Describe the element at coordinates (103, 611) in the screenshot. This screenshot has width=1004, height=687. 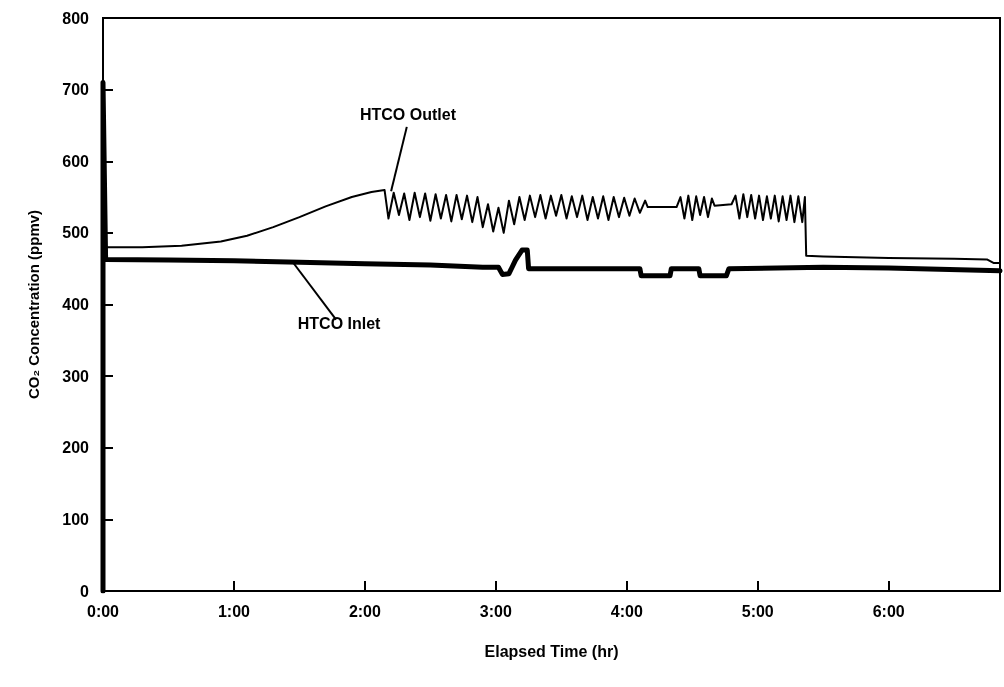
I see `x-tick-label: 0:00` at that location.